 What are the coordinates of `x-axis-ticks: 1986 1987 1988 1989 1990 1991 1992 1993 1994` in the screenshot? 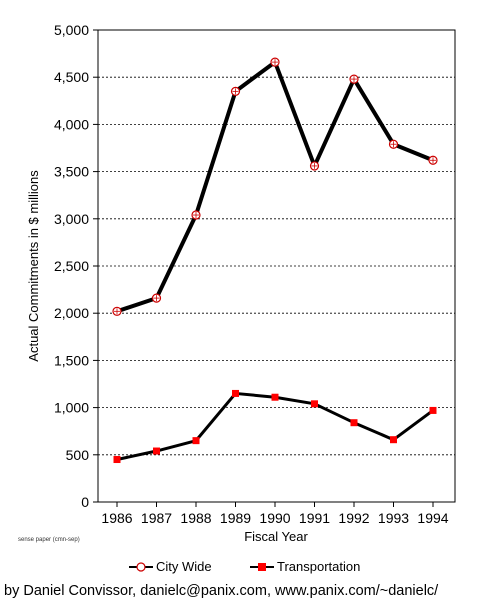 It's located at (275, 514).